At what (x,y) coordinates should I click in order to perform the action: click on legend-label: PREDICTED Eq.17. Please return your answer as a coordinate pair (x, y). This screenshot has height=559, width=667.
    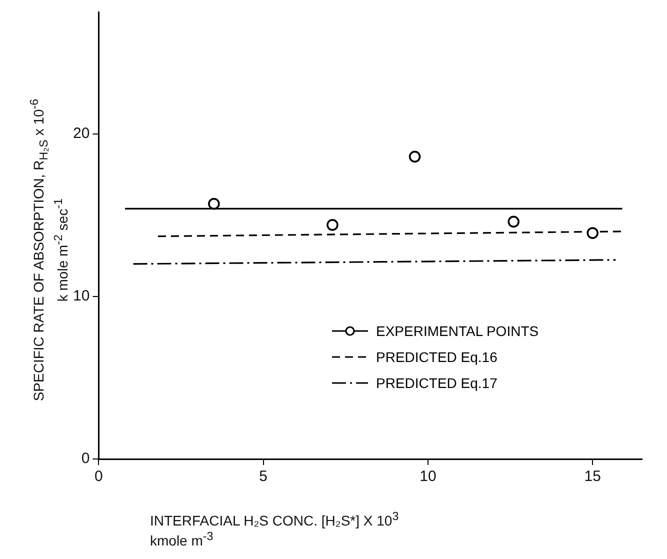
    Looking at the image, I should click on (437, 383).